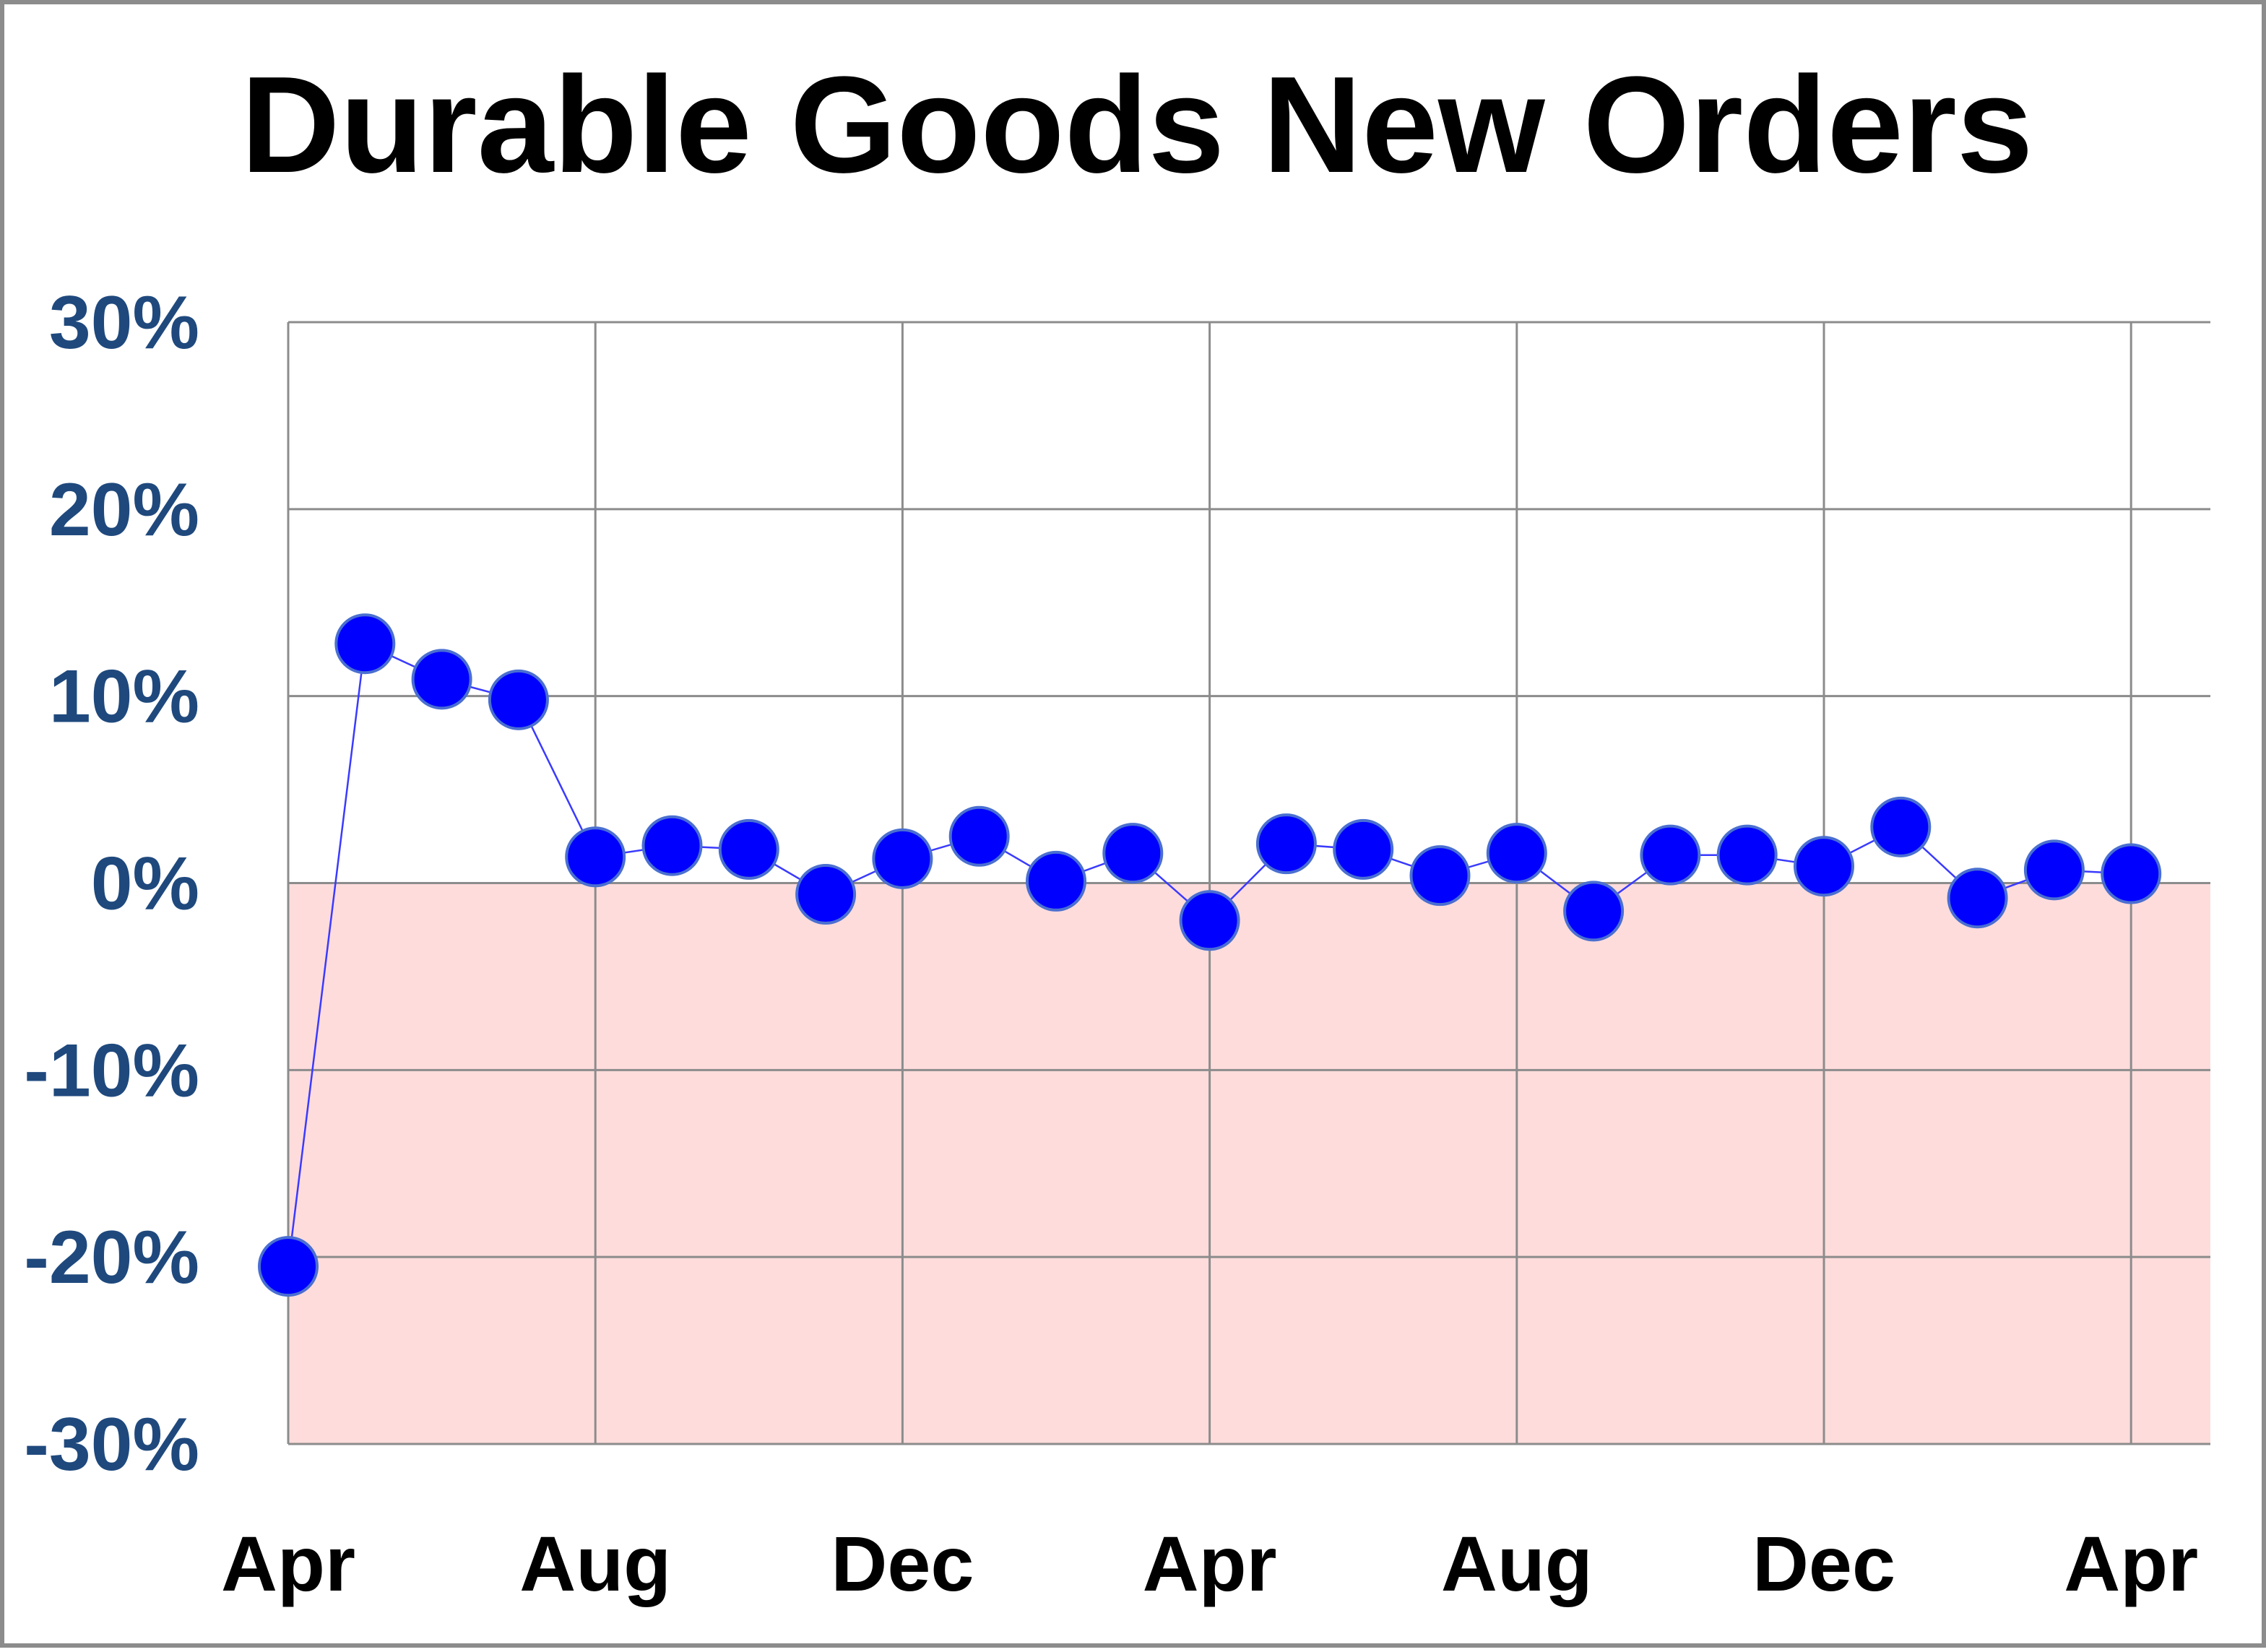  What do you see at coordinates (145, 884) in the screenshot?
I see `y-tick-label: 0%` at bounding box center [145, 884].